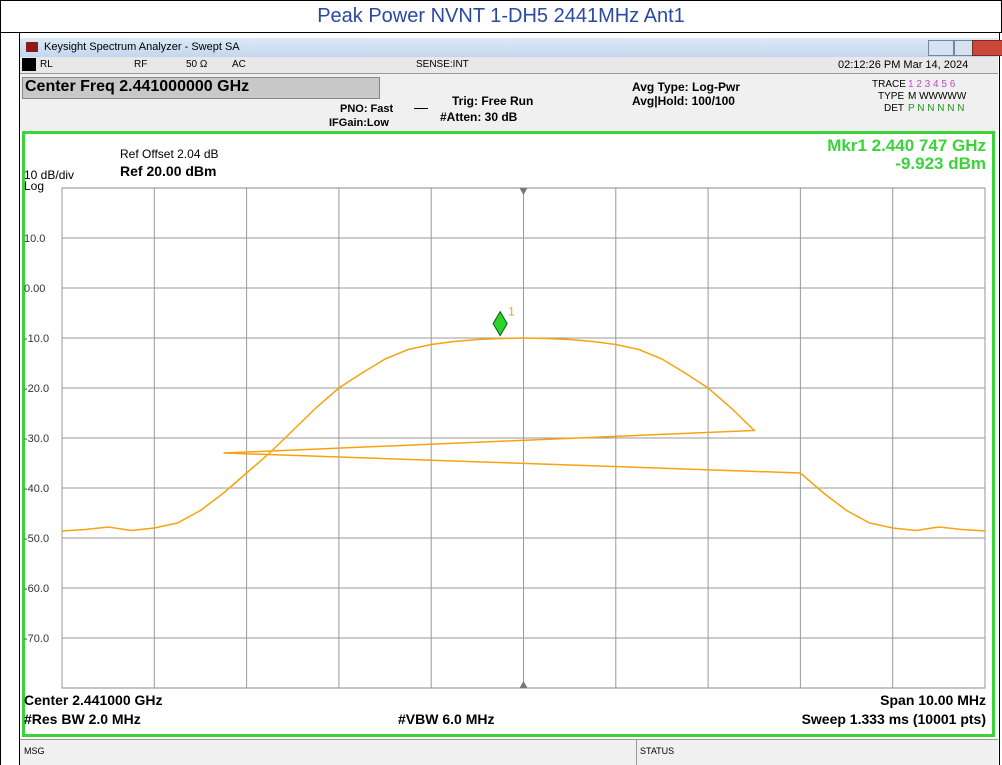 The width and height of the screenshot is (1002, 765). Describe the element at coordinates (168, 171) in the screenshot. I see `ref-level: Ref 20.00 dBm` at that location.